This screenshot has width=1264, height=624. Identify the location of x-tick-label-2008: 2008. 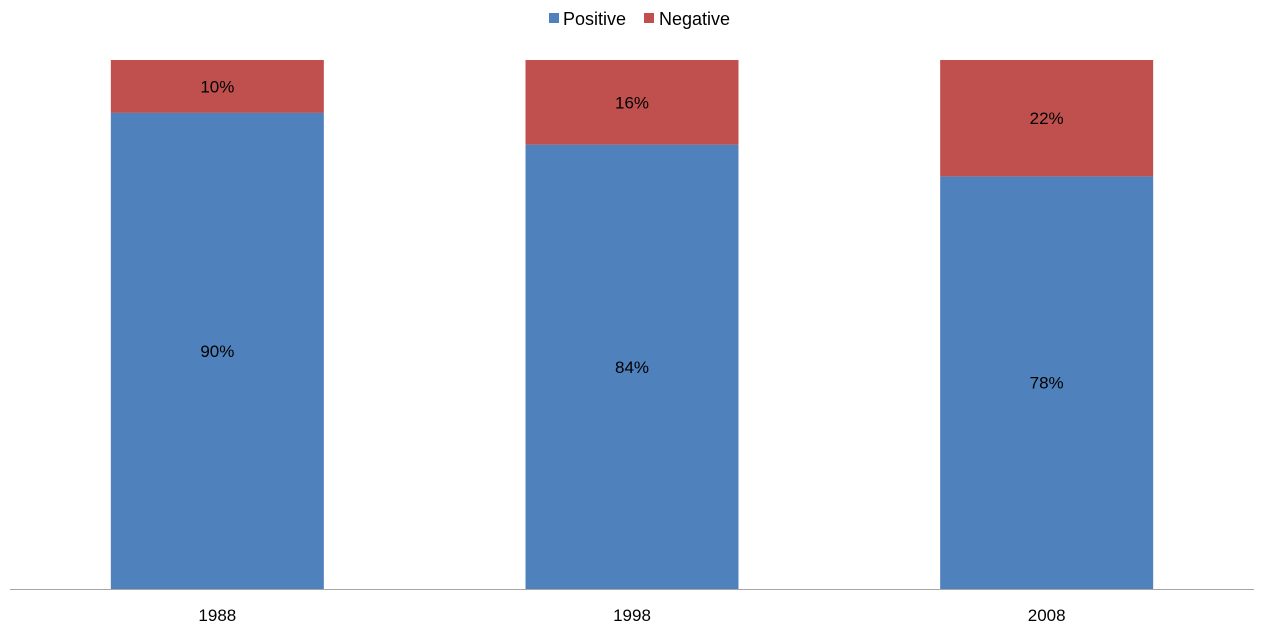
(1047, 615).